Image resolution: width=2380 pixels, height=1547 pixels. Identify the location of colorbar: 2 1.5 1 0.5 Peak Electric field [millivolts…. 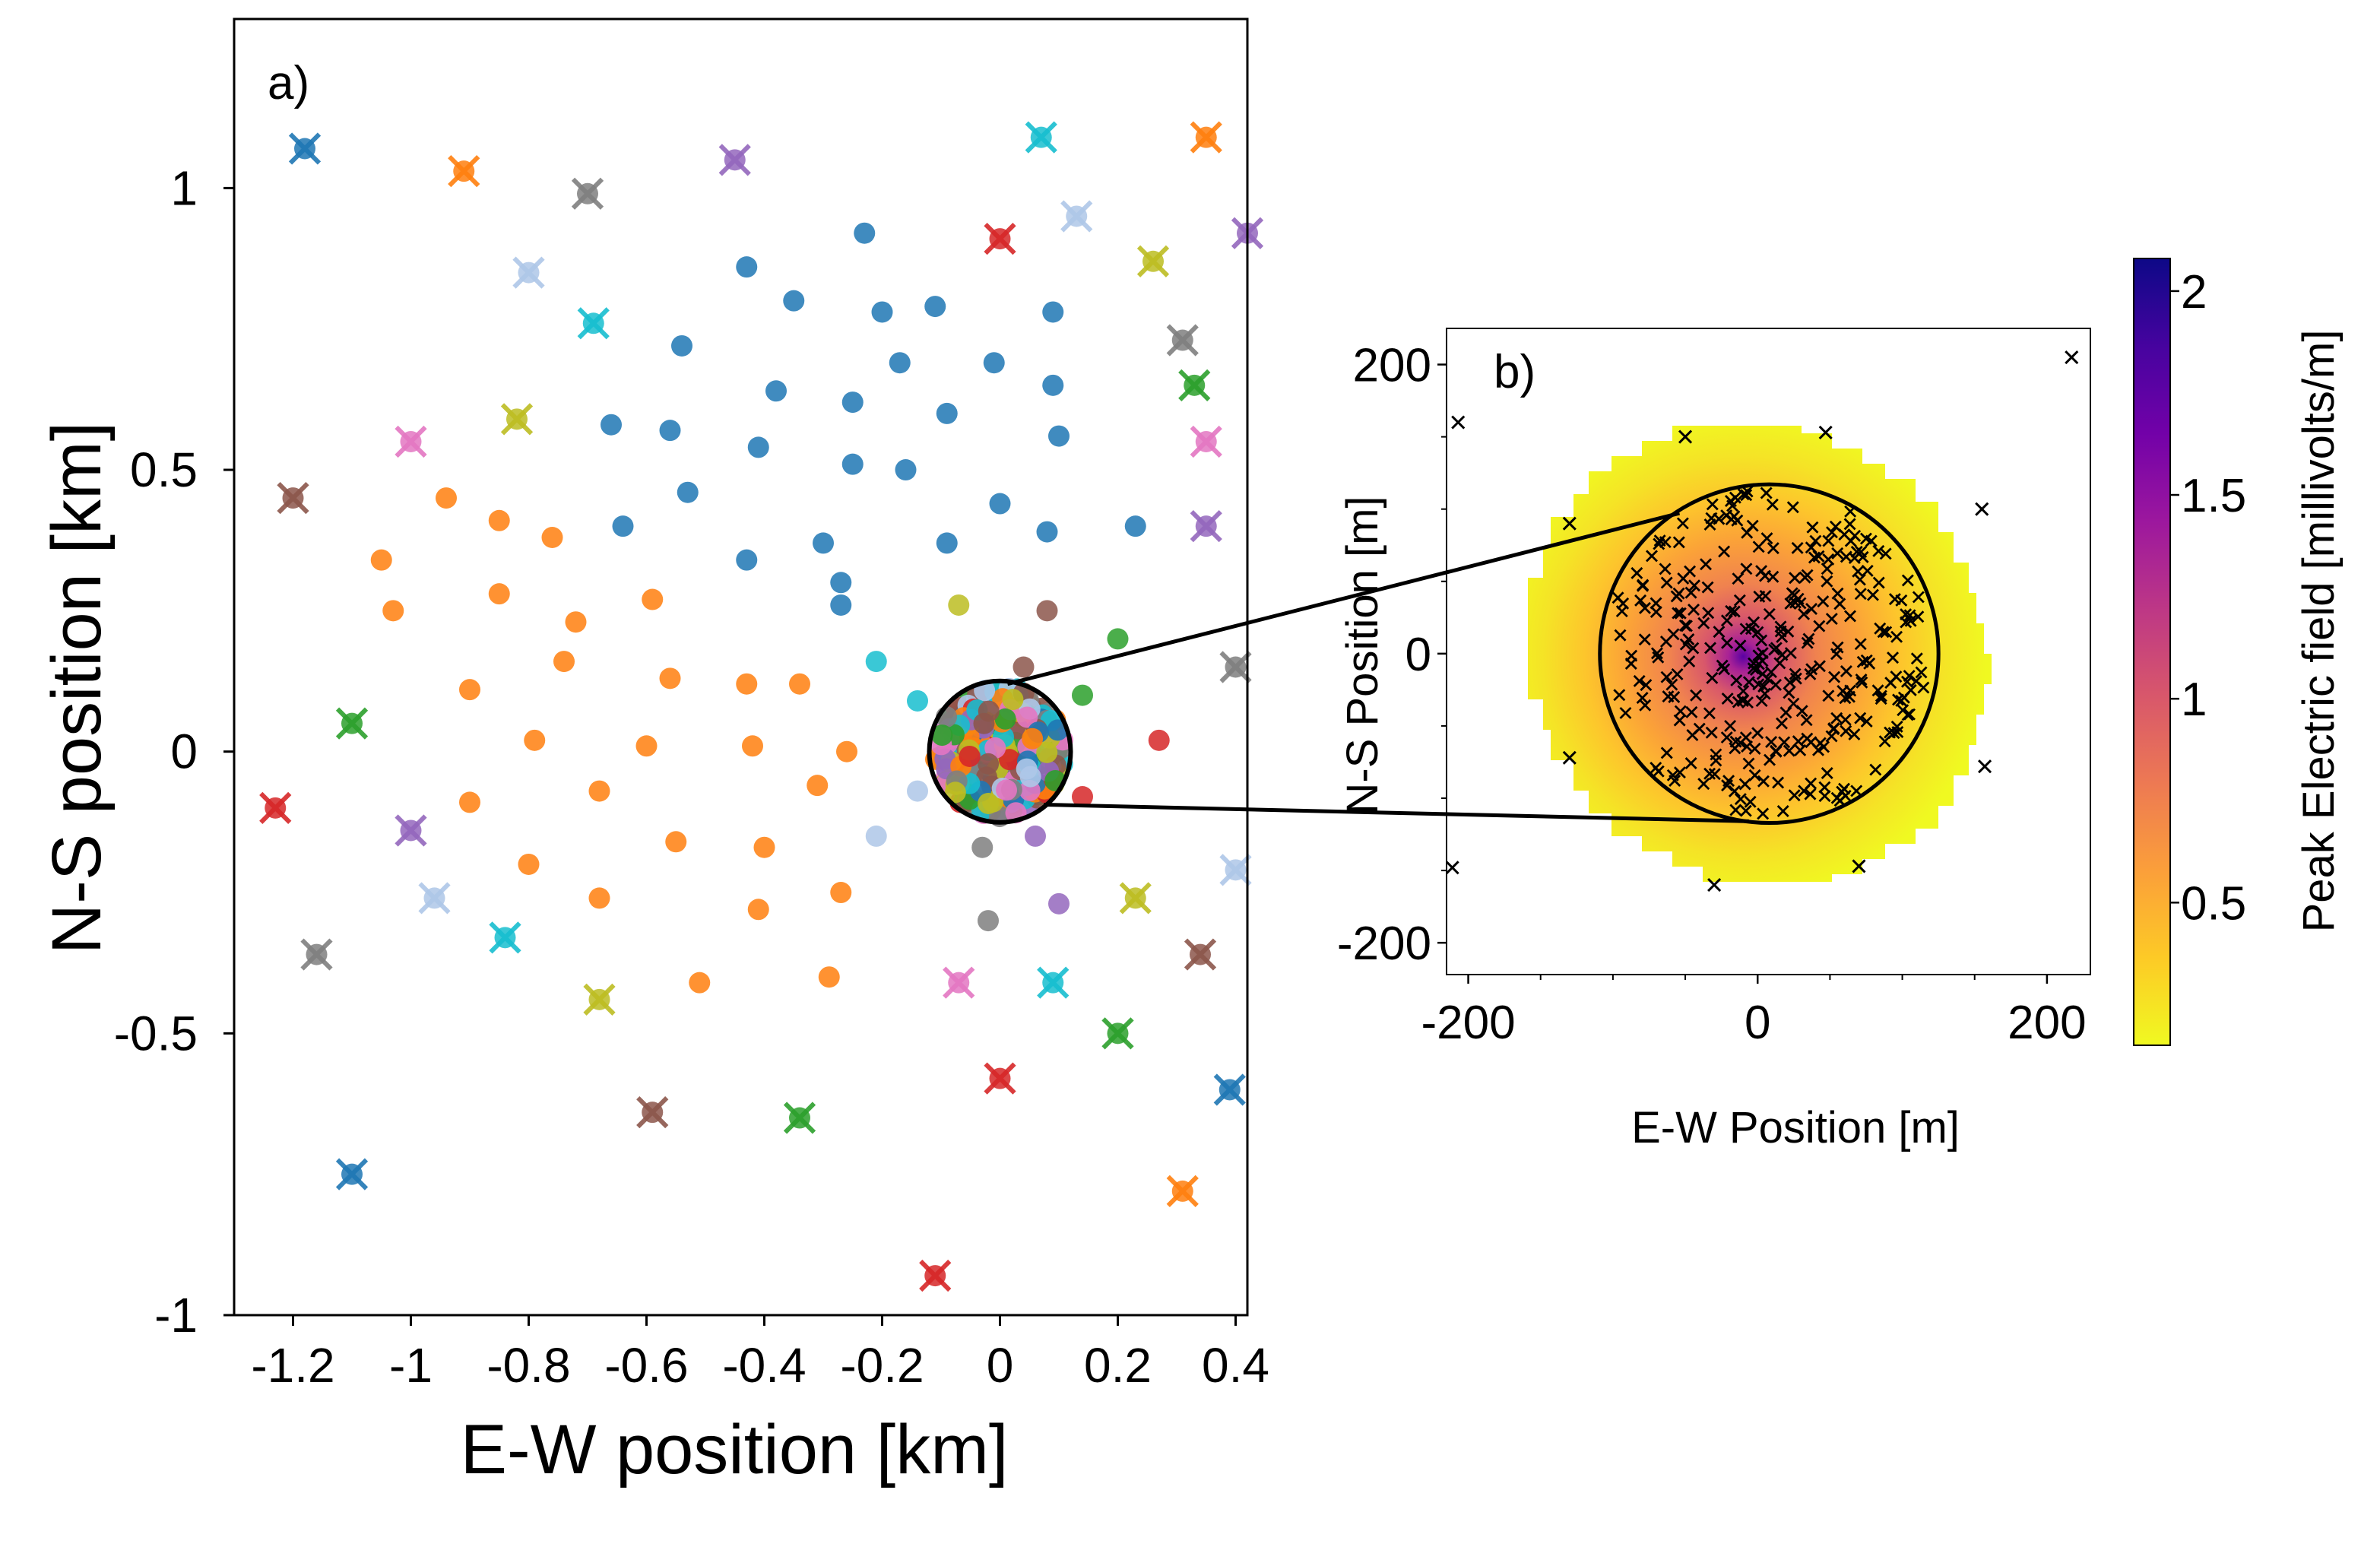
(2238, 652).